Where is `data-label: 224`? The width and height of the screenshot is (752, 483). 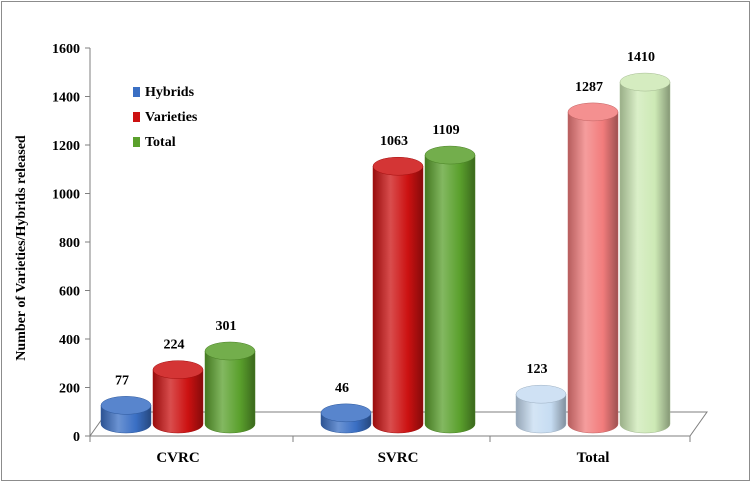 data-label: 224 is located at coordinates (174, 345).